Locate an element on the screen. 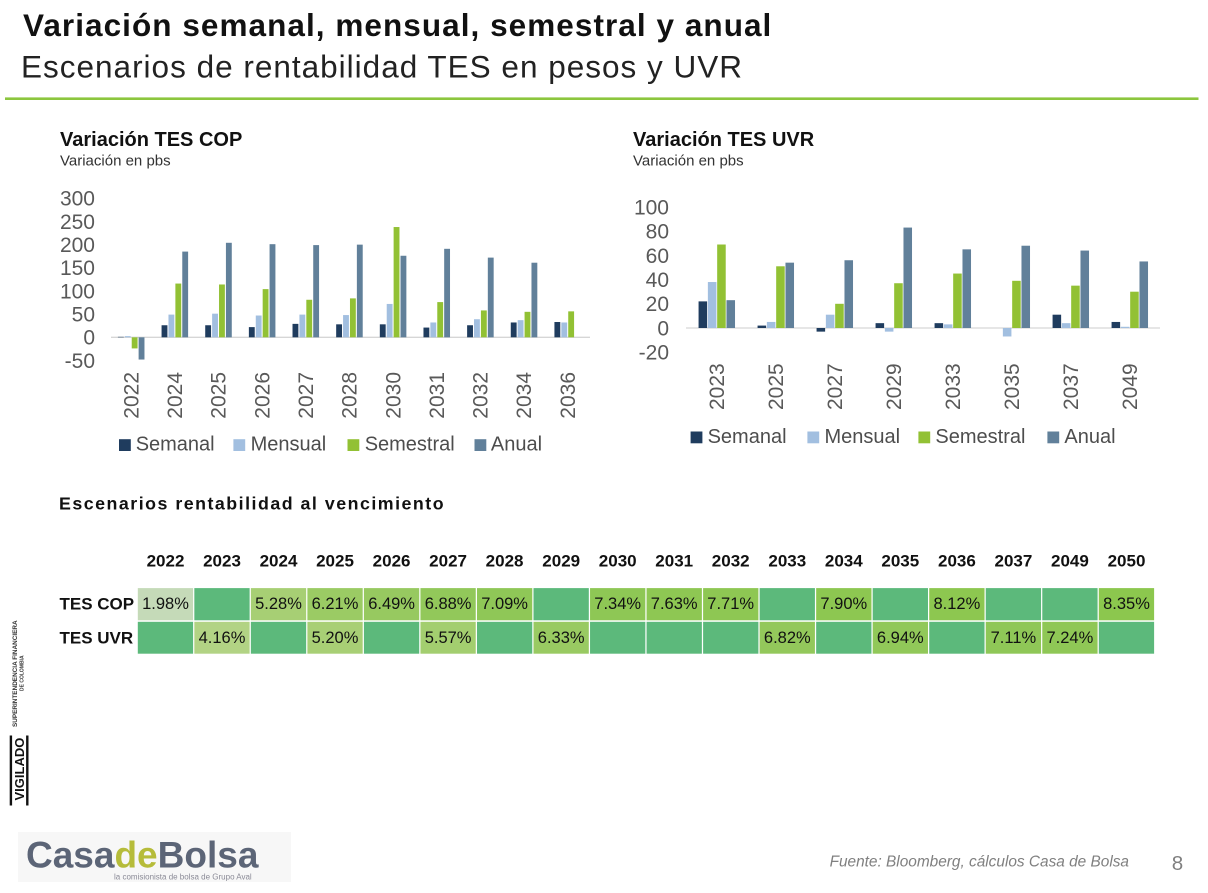 The width and height of the screenshot is (1208, 893). svg-text:la comisionista de bolsa de Gr: la comisionista de bolsa de Grupo Aval is located at coordinates (183, 877).